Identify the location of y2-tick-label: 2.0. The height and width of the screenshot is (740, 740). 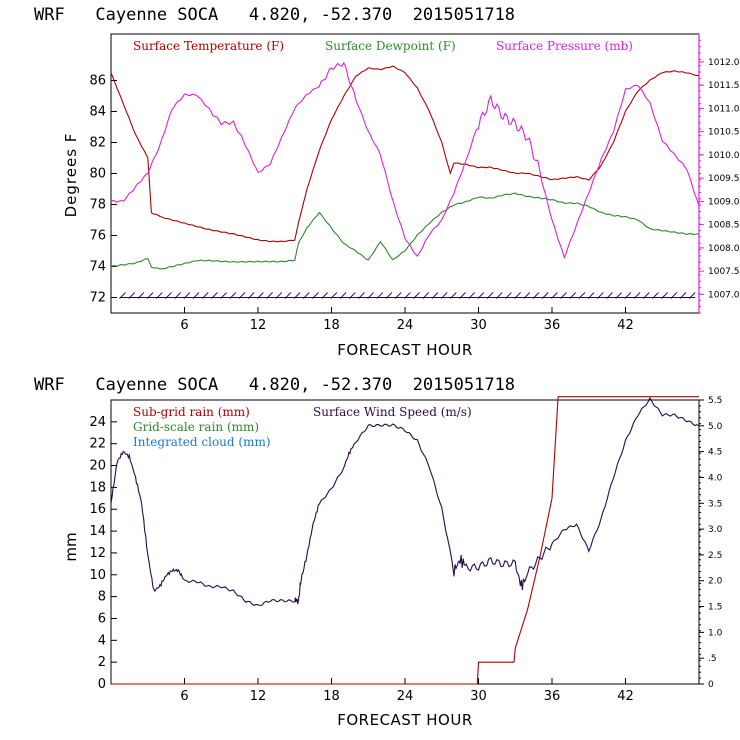
(715, 582).